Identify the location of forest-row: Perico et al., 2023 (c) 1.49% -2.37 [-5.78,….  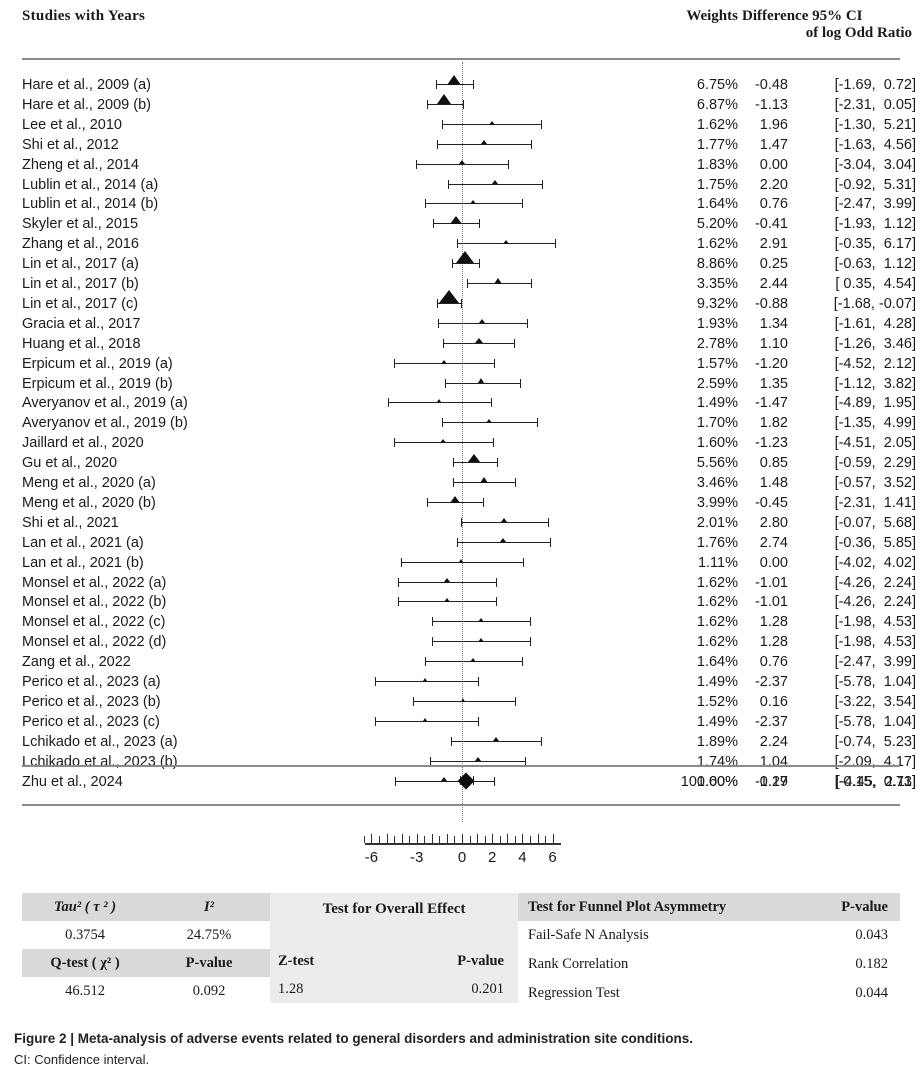
(460, 722).